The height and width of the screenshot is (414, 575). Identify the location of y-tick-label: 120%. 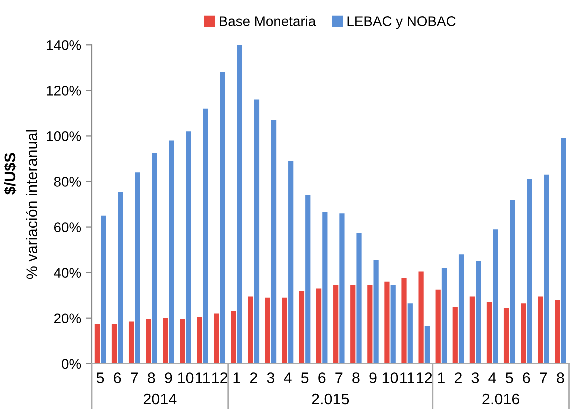
(64, 91).